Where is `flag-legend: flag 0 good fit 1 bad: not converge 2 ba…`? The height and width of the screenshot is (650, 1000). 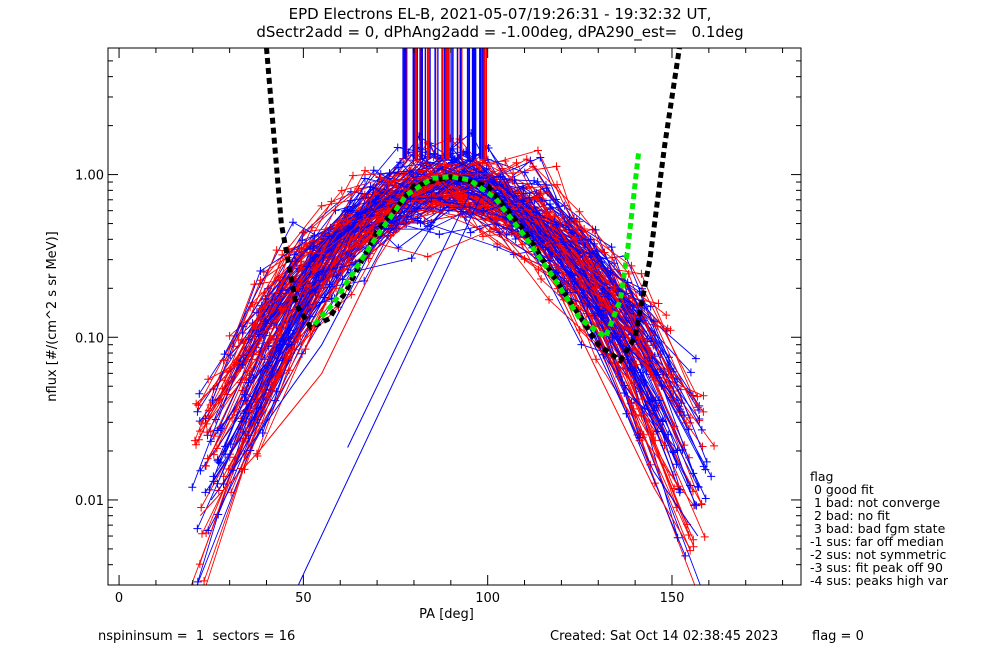
flag-legend: flag 0 good fit 1 bad: not converge 2 ba… is located at coordinates (879, 528).